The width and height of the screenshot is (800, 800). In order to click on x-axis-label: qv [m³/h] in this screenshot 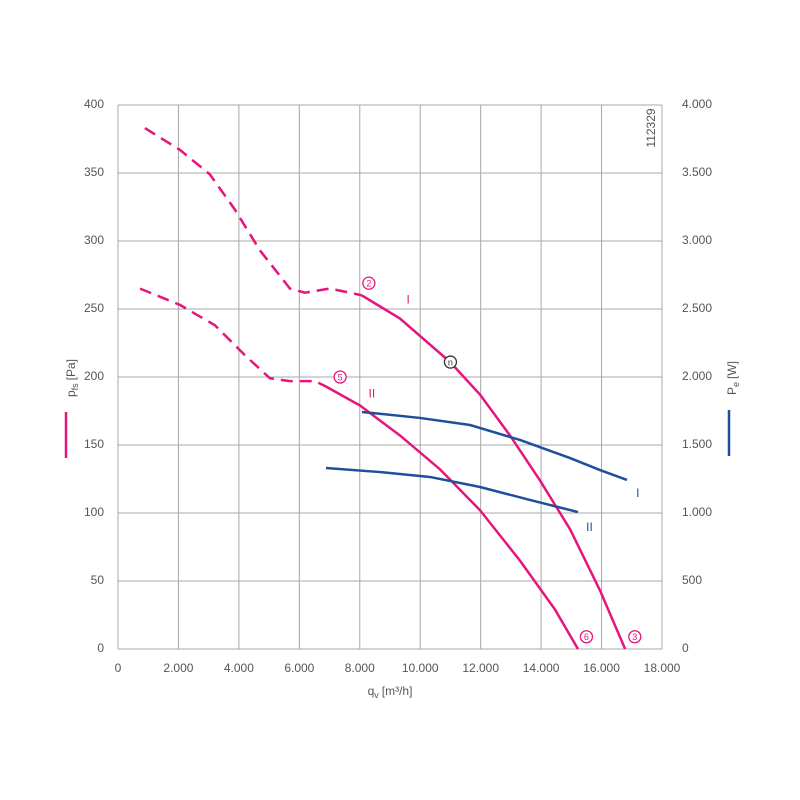, I will do `click(390, 692)`.